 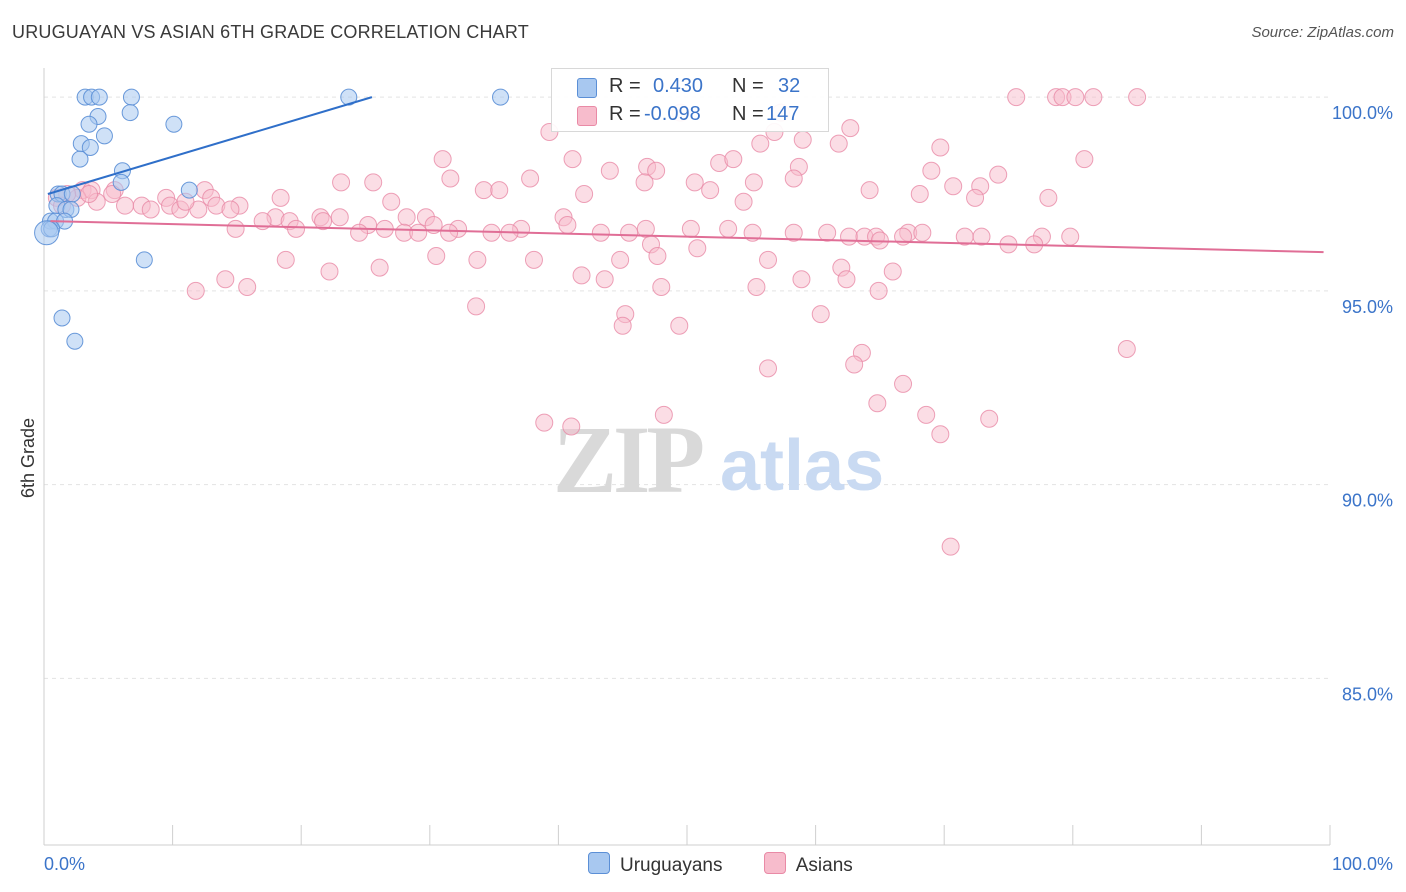 I want to click on legend-item-uruguayans: Uruguayans, so click(x=655, y=864).